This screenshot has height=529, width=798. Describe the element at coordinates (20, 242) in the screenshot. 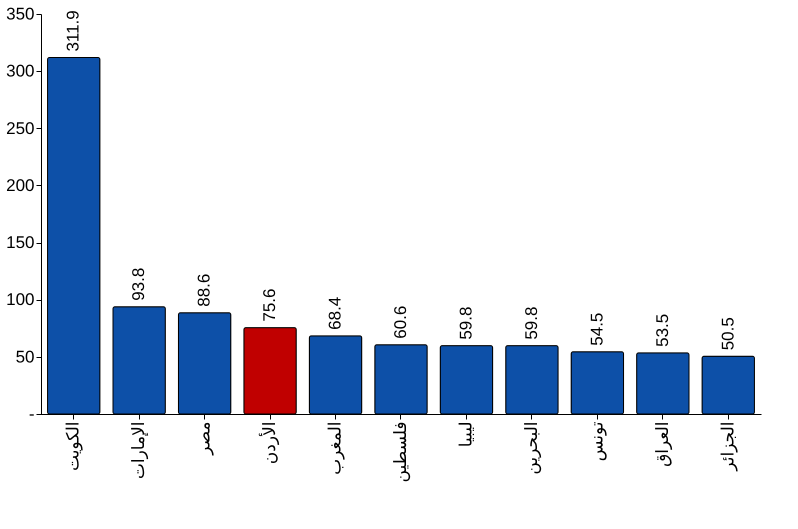

I see `y-tick-label: 150` at that location.